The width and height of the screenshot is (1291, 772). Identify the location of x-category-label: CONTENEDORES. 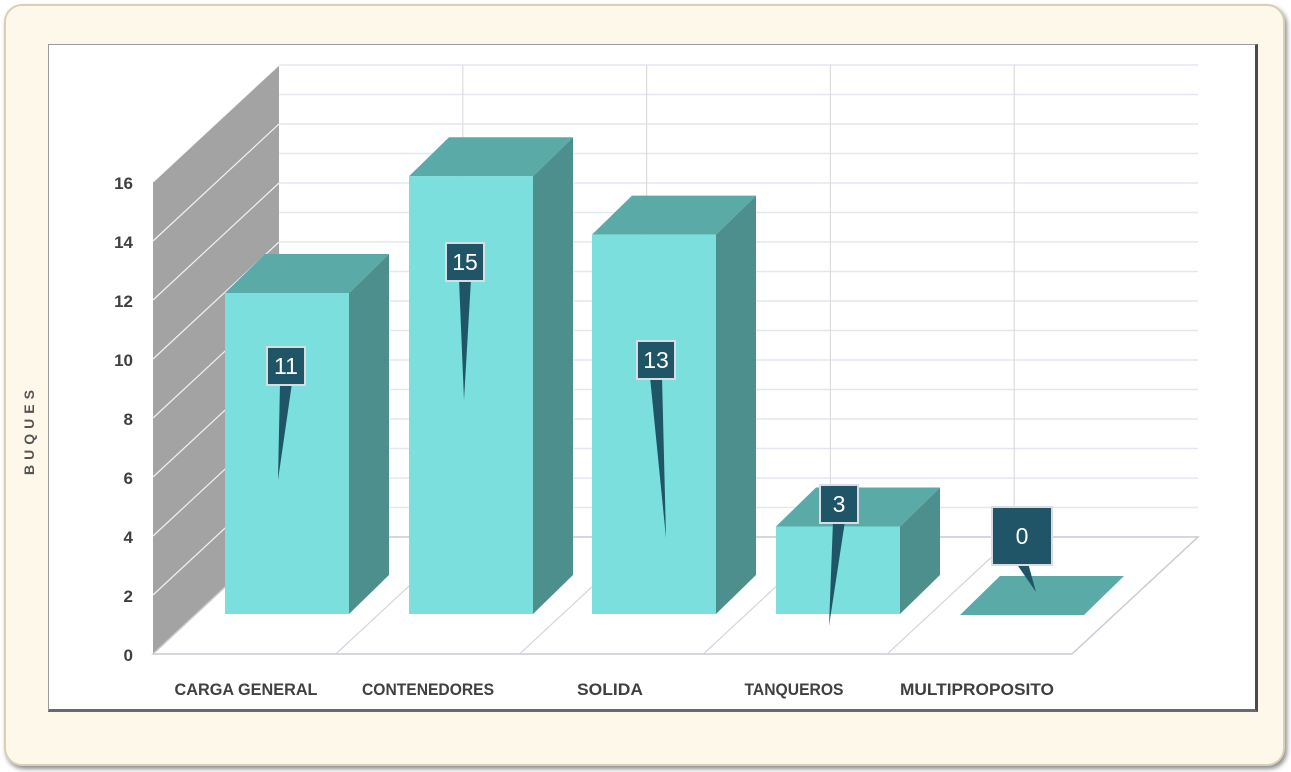
(428, 689).